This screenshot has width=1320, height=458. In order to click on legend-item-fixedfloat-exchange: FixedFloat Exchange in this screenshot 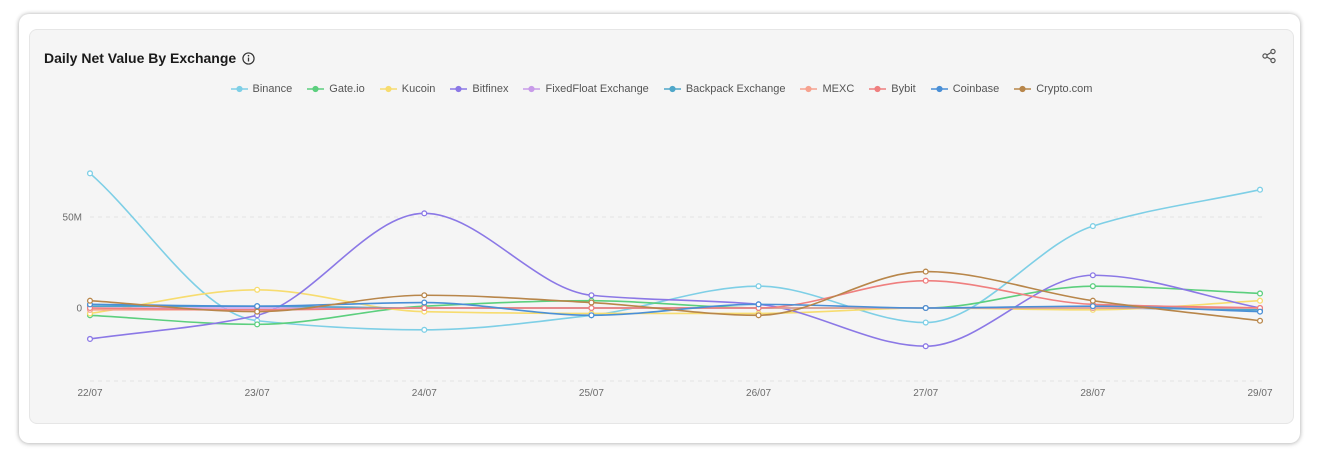, I will do `click(586, 89)`.